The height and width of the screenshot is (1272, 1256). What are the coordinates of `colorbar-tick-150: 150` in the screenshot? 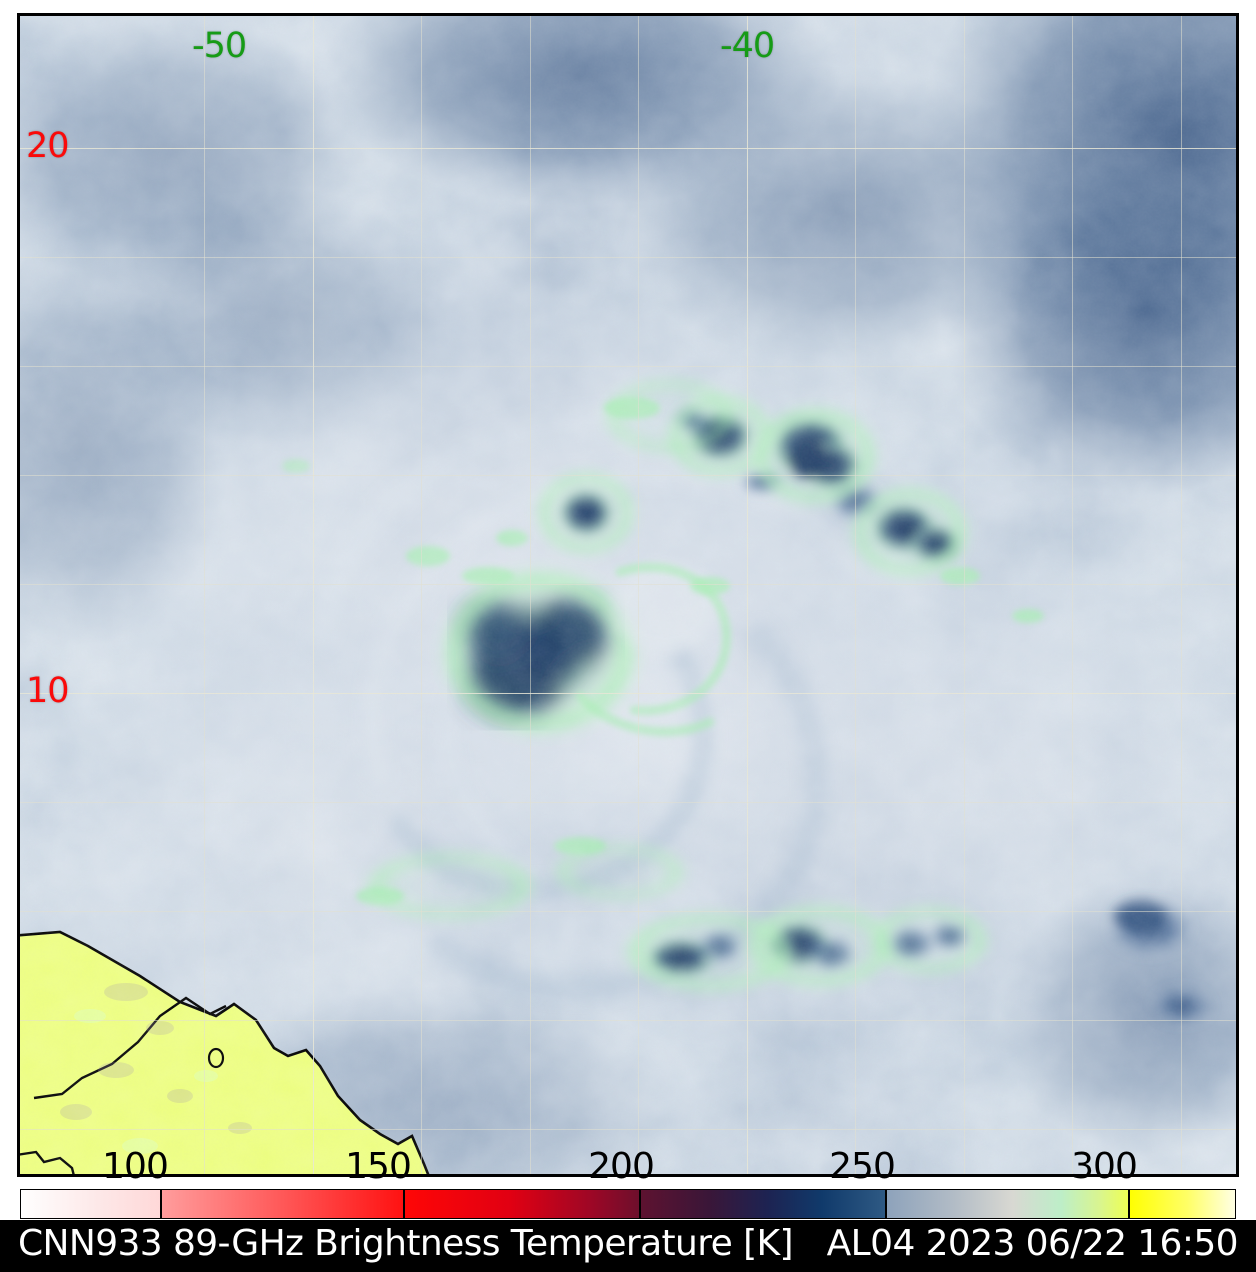 It's located at (378, 1166).